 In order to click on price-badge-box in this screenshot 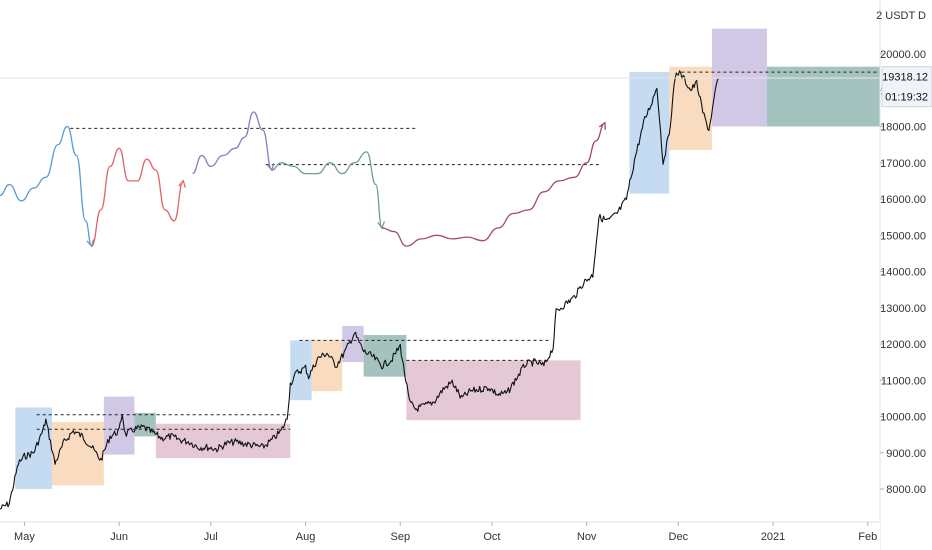, I will do `click(906, 87)`.